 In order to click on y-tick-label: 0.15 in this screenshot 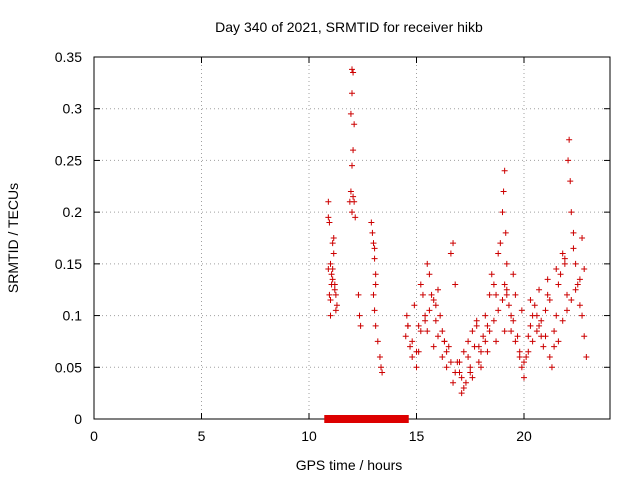, I will do `click(68, 264)`.